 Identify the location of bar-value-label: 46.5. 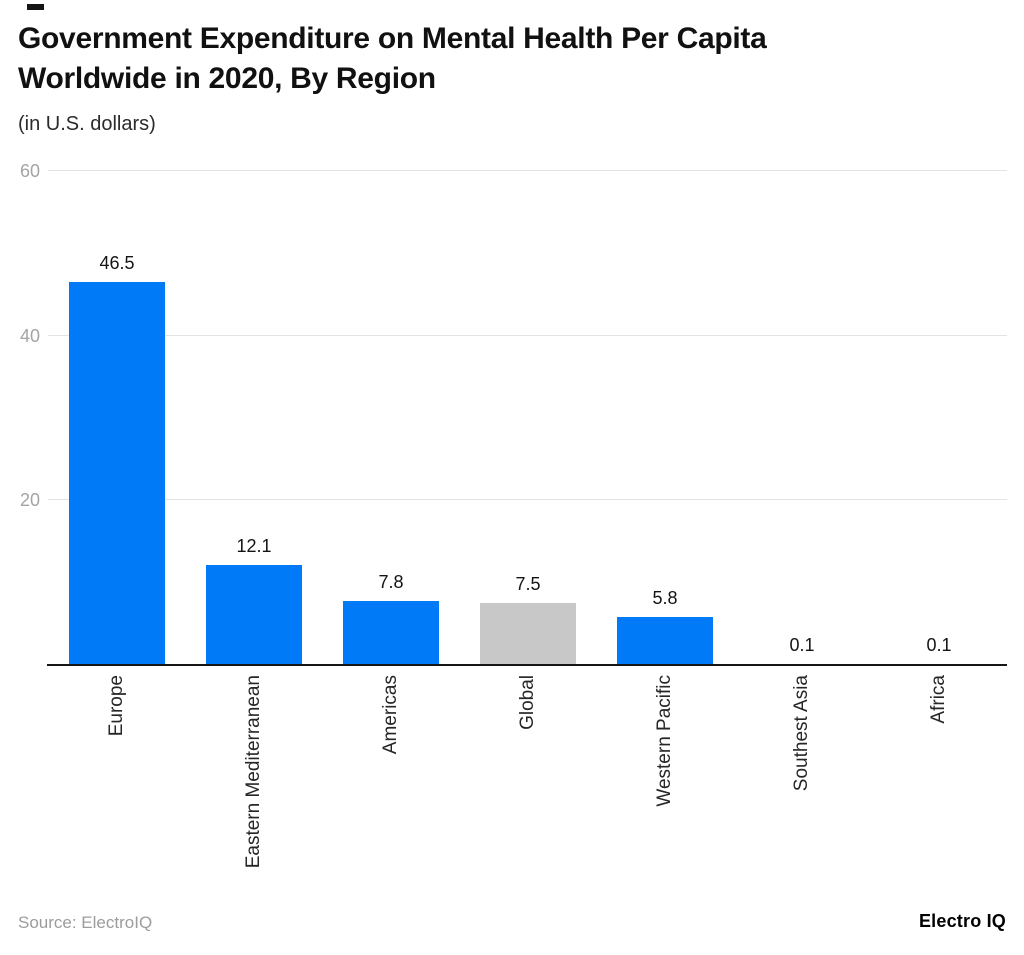
(117, 263).